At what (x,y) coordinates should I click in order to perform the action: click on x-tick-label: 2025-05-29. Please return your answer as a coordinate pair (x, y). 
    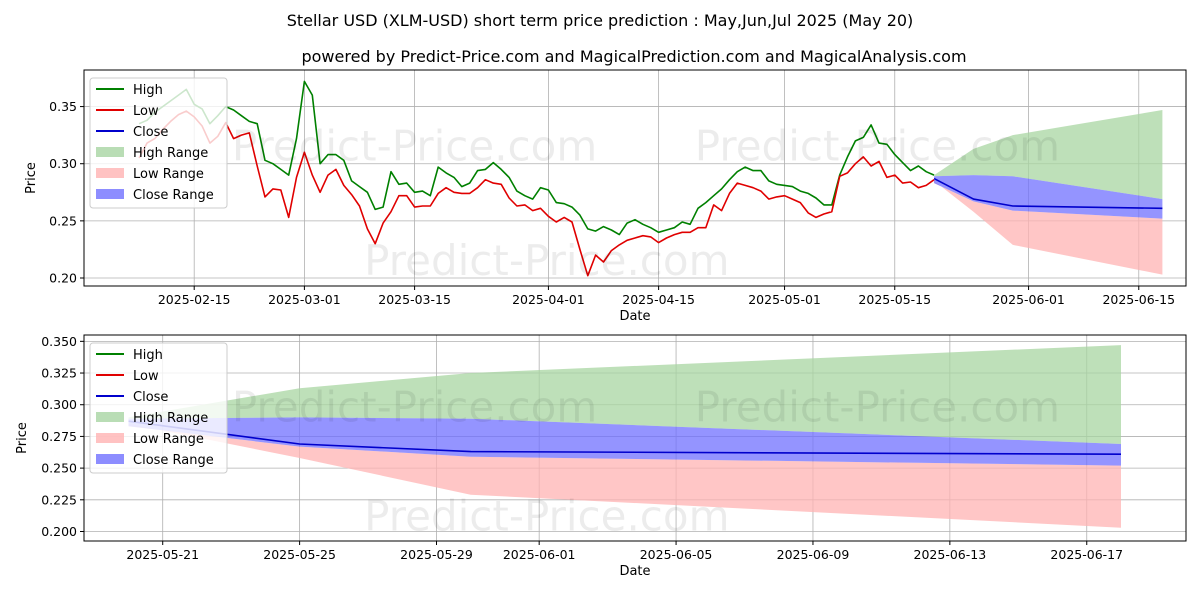
    Looking at the image, I should click on (436, 554).